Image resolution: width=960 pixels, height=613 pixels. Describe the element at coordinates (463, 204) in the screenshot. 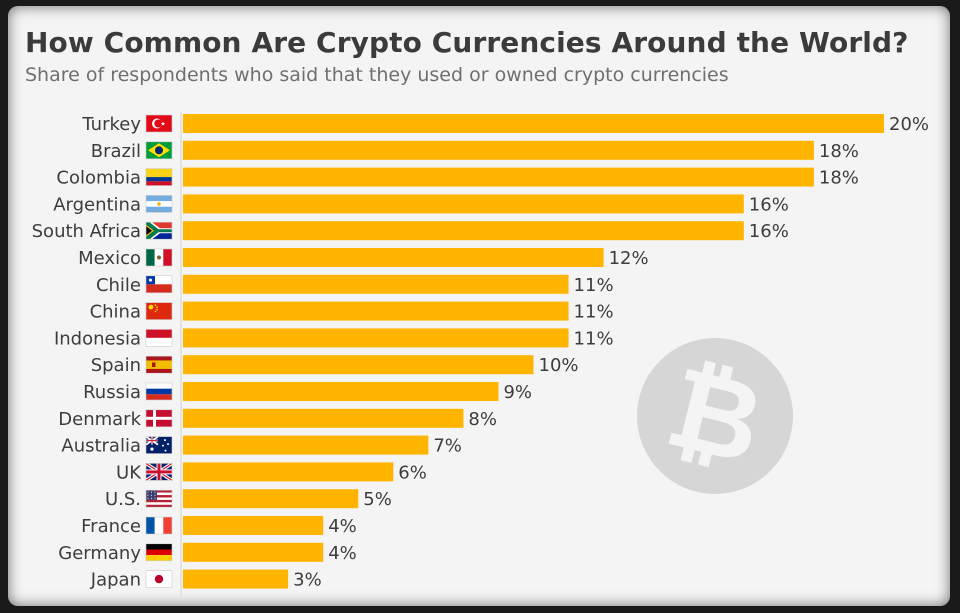

I see `bar-argentina` at that location.